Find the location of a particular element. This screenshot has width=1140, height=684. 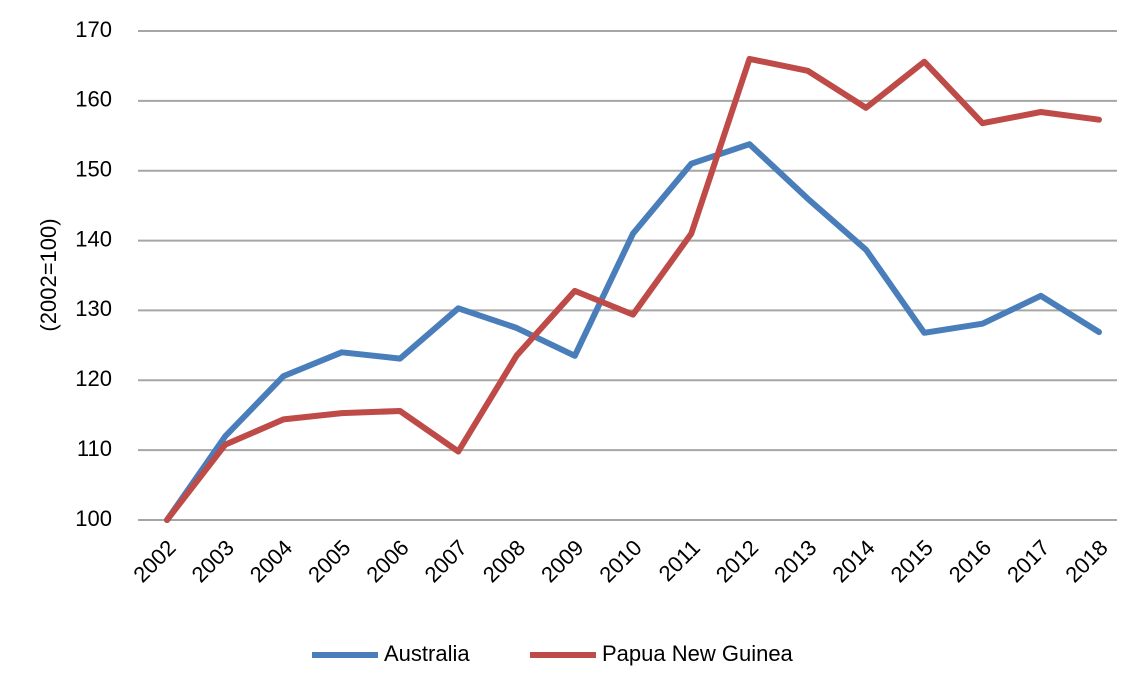

y-tick-label: 100 is located at coordinates (93, 518).